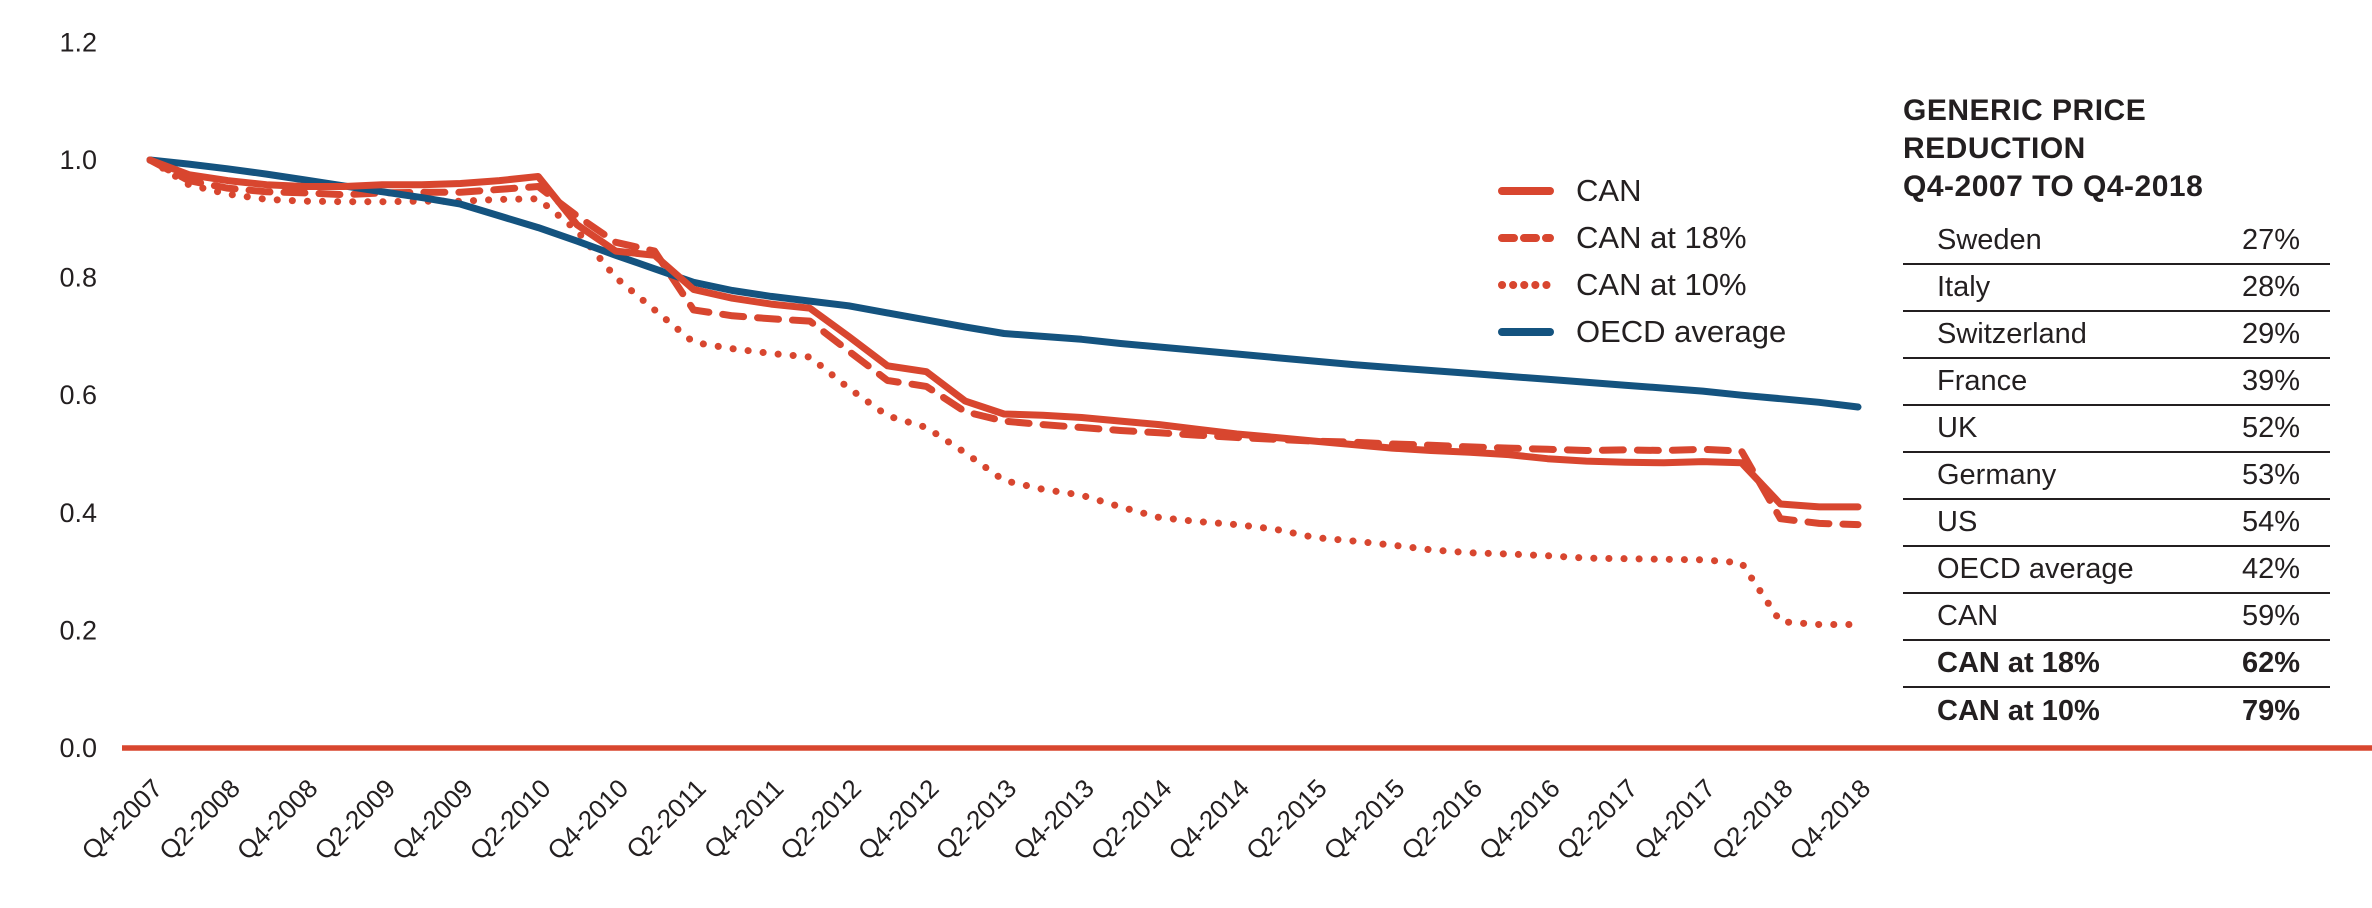  What do you see at coordinates (1661, 237) in the screenshot?
I see `legend-label: CAN at 18%` at bounding box center [1661, 237].